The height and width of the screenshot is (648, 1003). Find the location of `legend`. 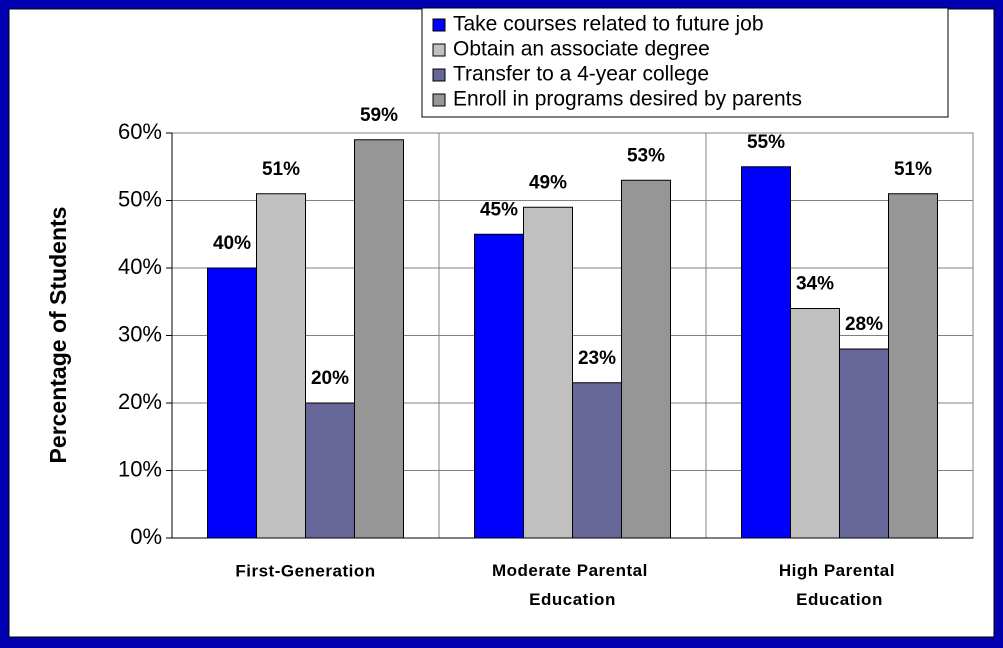

legend is located at coordinates (685, 62).